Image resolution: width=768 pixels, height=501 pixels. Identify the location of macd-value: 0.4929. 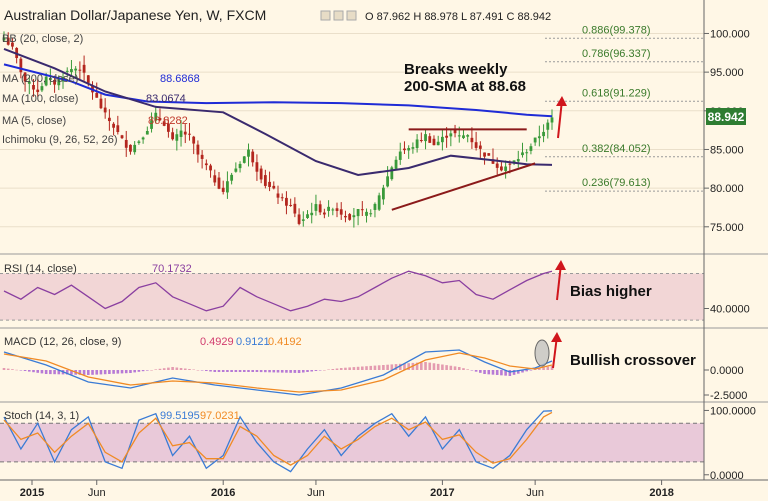
(217, 342).